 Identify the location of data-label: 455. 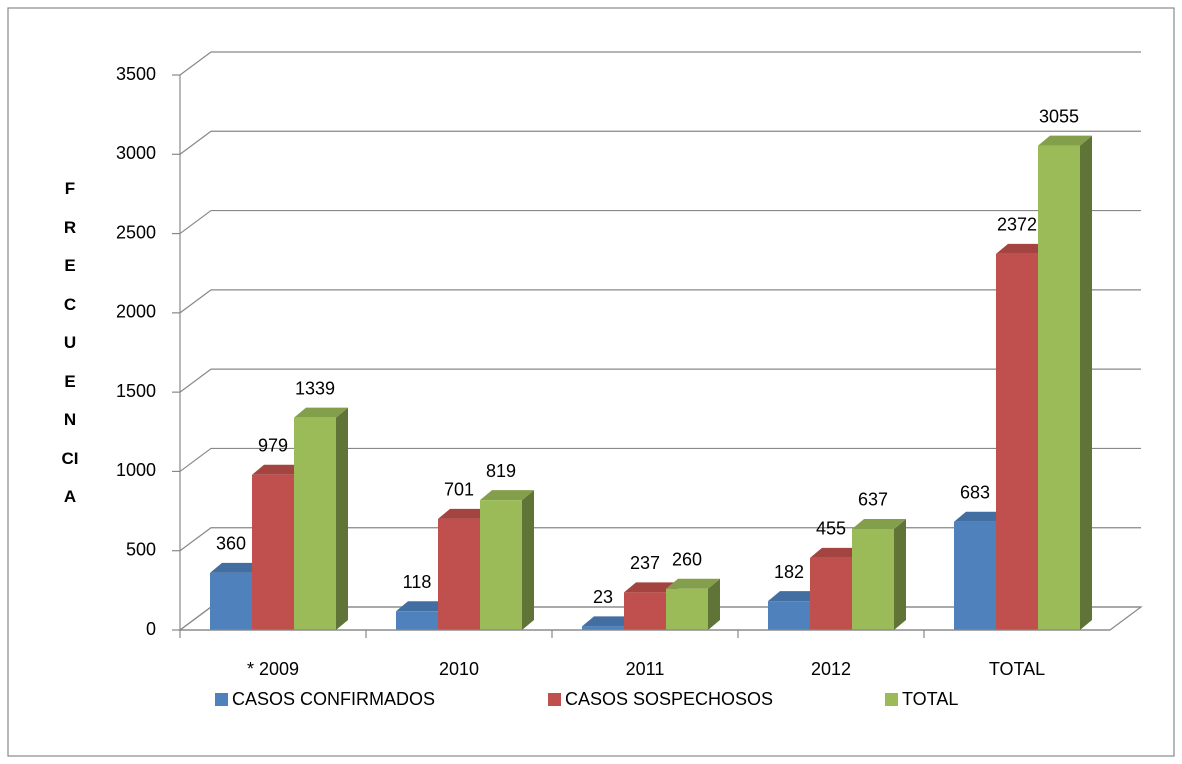
(831, 529).